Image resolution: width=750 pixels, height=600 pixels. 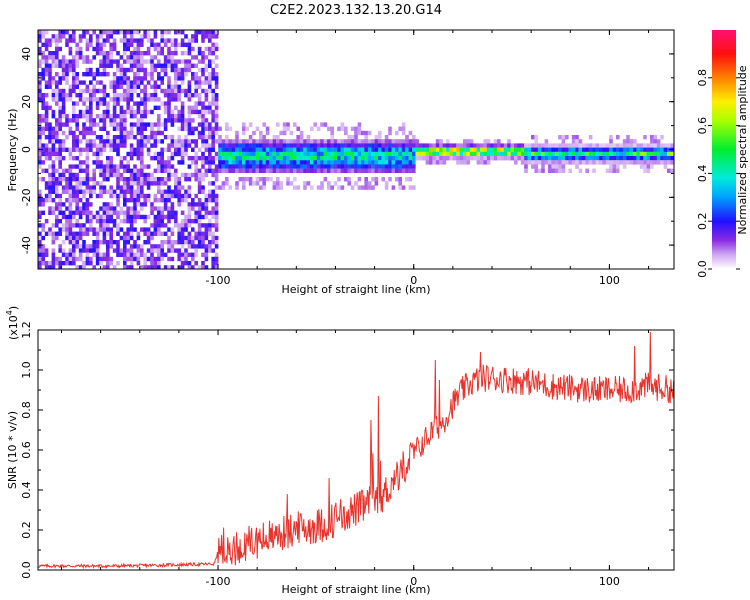 What do you see at coordinates (609, 581) in the screenshot?
I see `x-tick-label: 100` at bounding box center [609, 581].